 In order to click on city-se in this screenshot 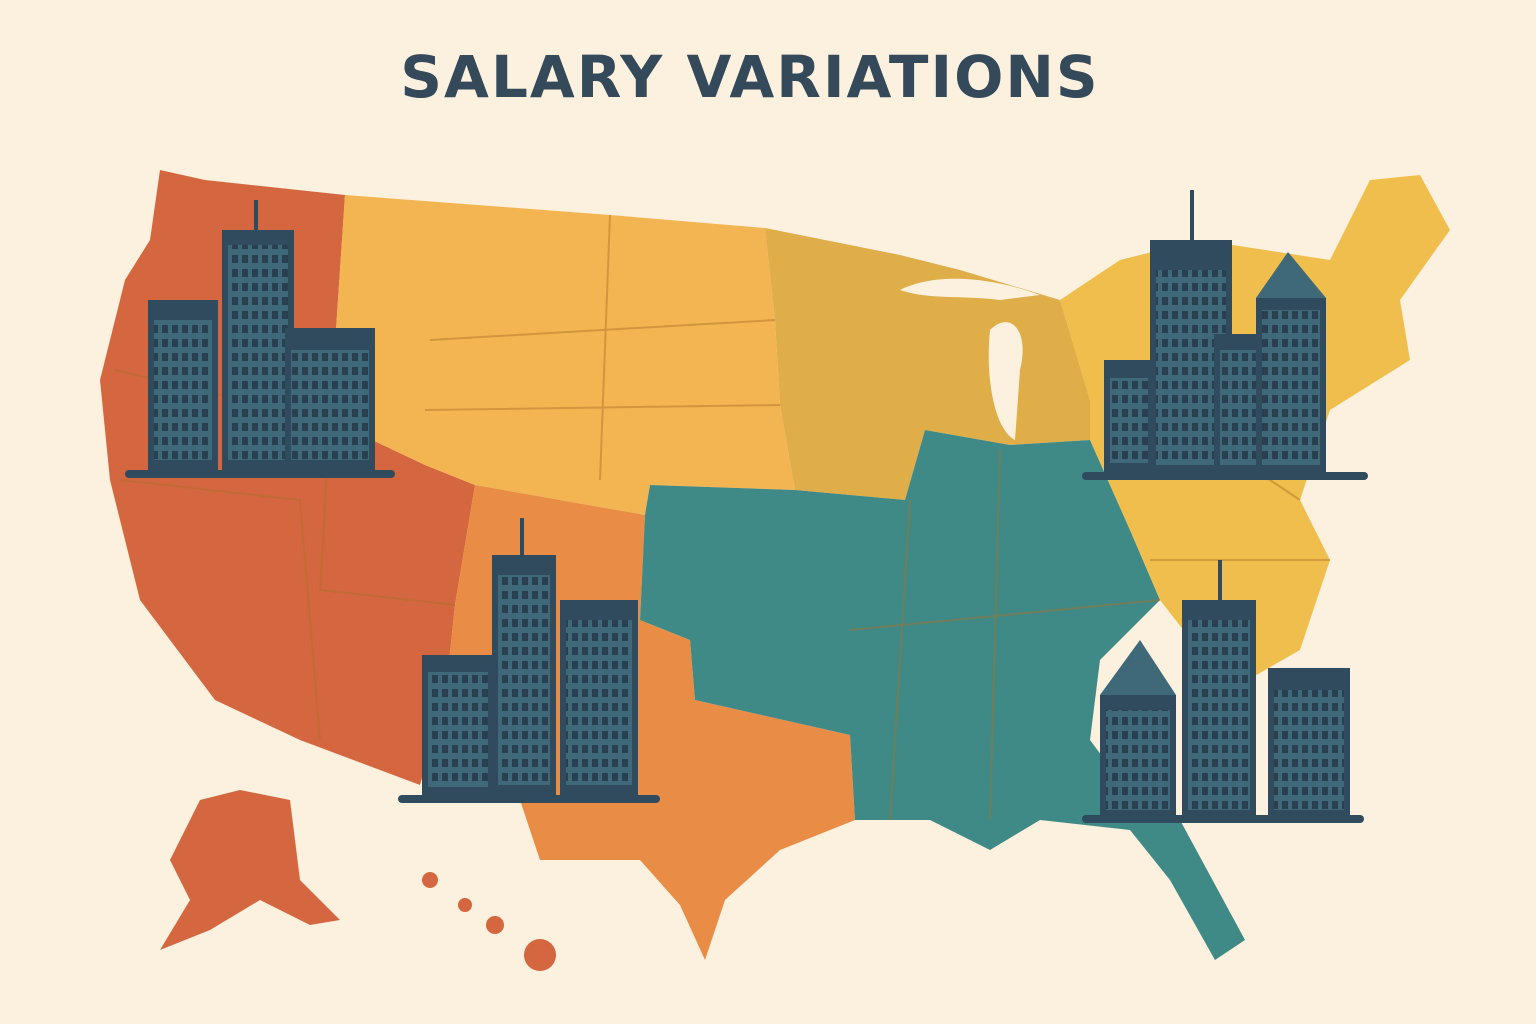, I will do `click(1223, 691)`.